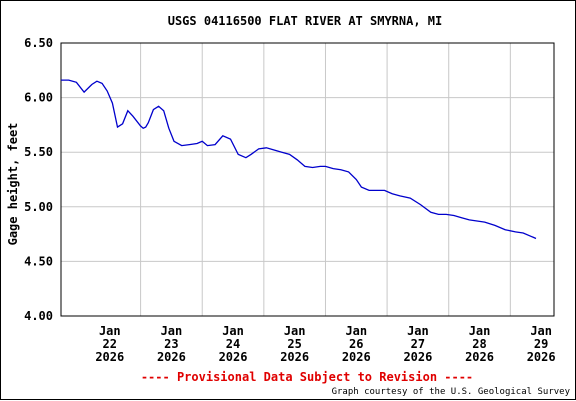 The height and width of the screenshot is (401, 576). What do you see at coordinates (356, 344) in the screenshot?
I see `x-tick-label: Jan 26 2026` at bounding box center [356, 344].